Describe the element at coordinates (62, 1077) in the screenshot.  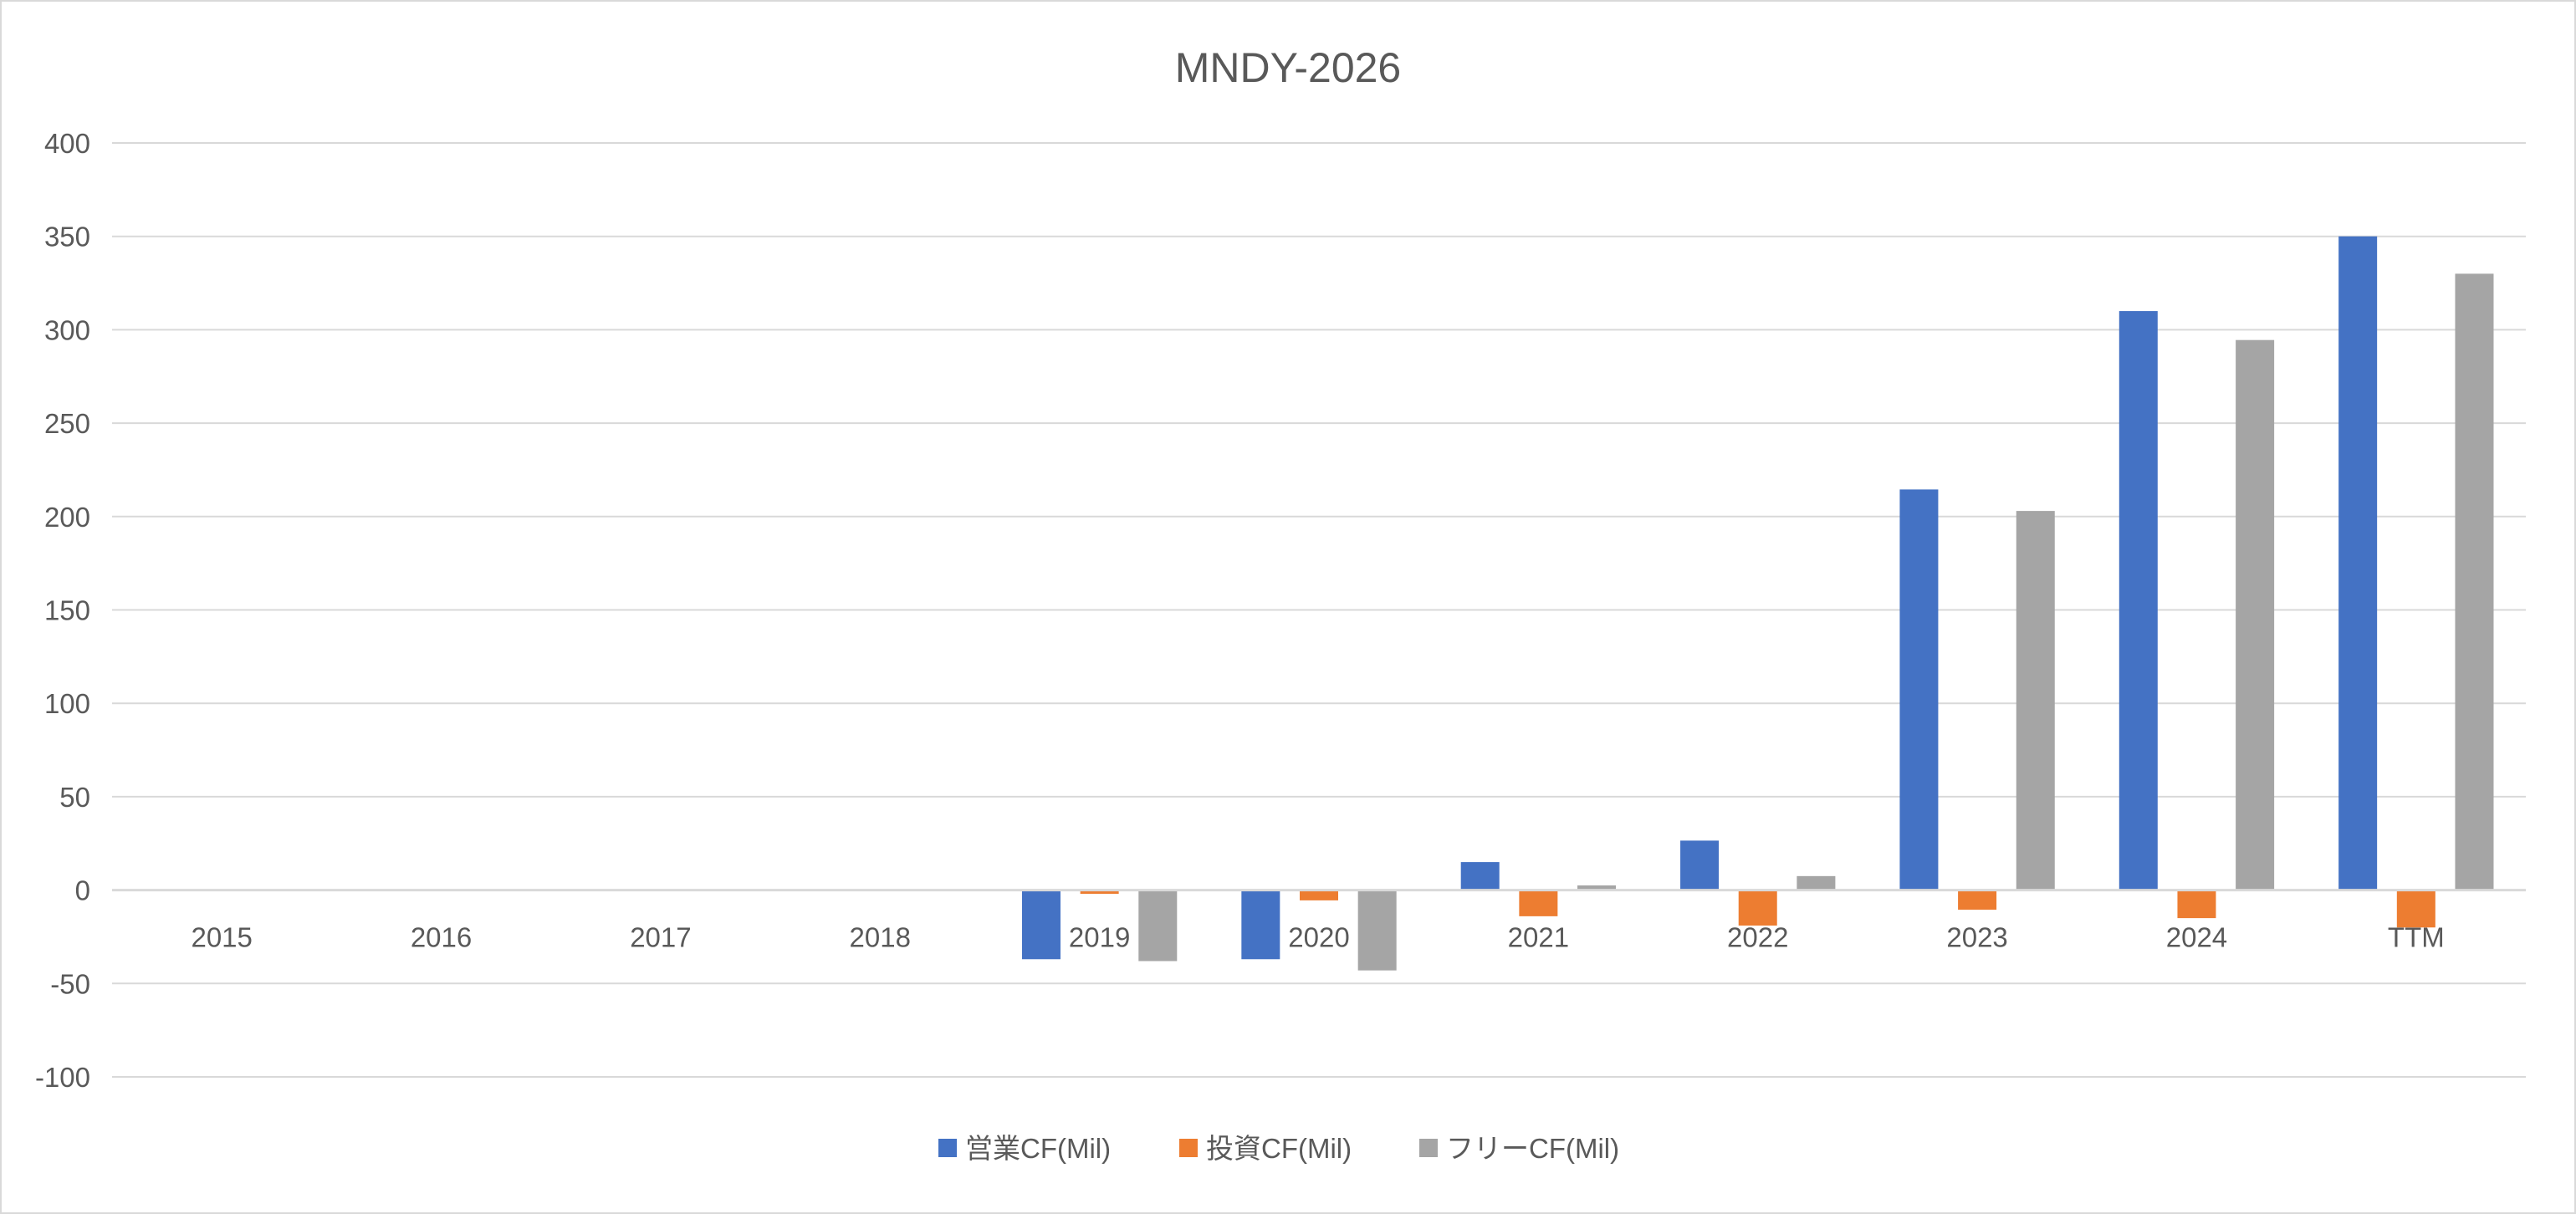
I see `y-tick-label: -100` at that location.